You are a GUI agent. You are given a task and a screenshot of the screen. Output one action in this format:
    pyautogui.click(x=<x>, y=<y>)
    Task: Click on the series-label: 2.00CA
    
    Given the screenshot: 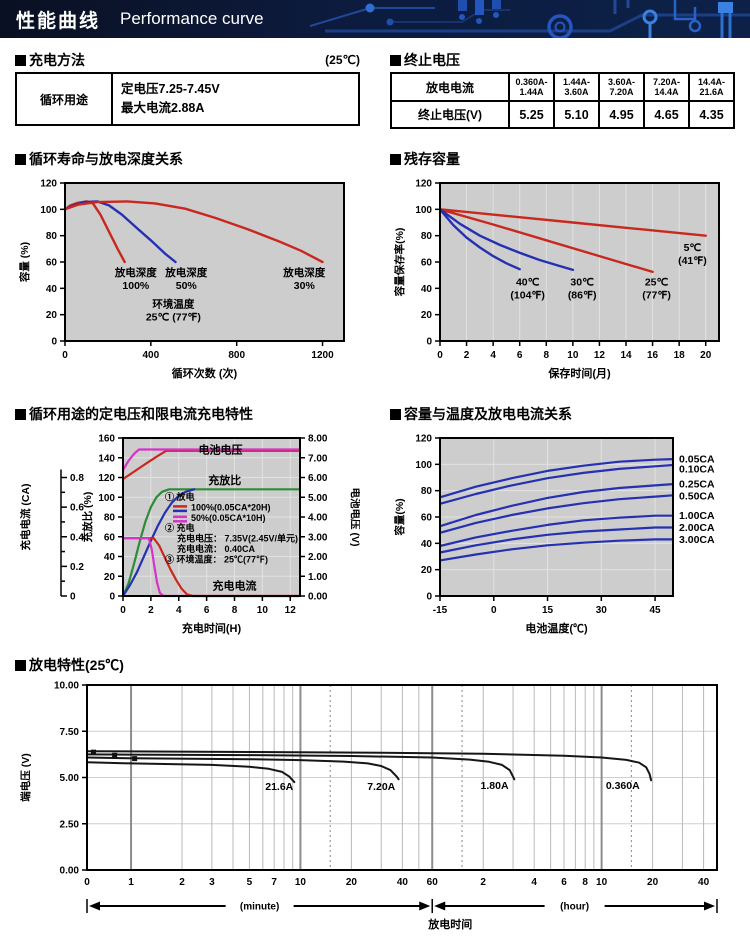 What is the action you would take?
    pyautogui.click(x=697, y=528)
    